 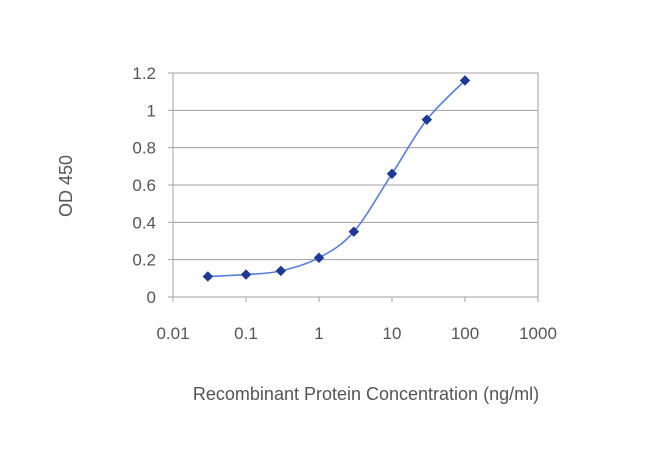 I want to click on y-axis-ticks: 0 0.2 0.4 0.6 0.8 1 1.2, so click(x=152, y=185).